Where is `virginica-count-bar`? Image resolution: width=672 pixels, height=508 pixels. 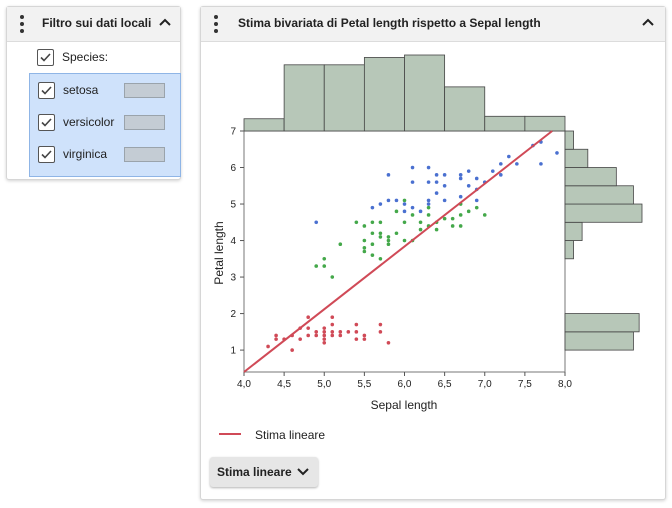 virginica-count-bar is located at coordinates (144, 154).